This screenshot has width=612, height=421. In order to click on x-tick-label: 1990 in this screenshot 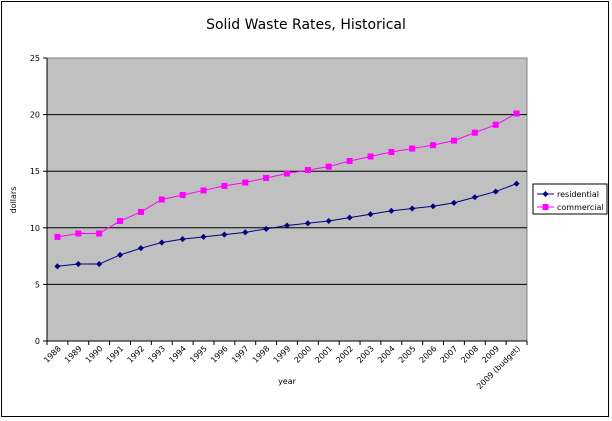, I will do `click(94, 354)`.